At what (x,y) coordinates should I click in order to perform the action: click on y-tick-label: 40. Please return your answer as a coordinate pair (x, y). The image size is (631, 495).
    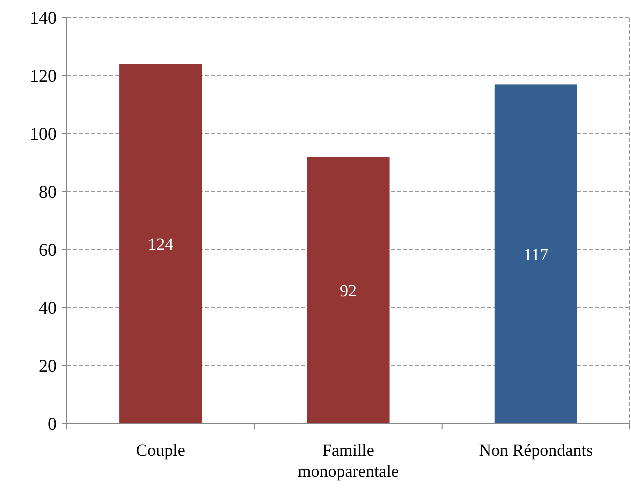
    Looking at the image, I should click on (48, 308).